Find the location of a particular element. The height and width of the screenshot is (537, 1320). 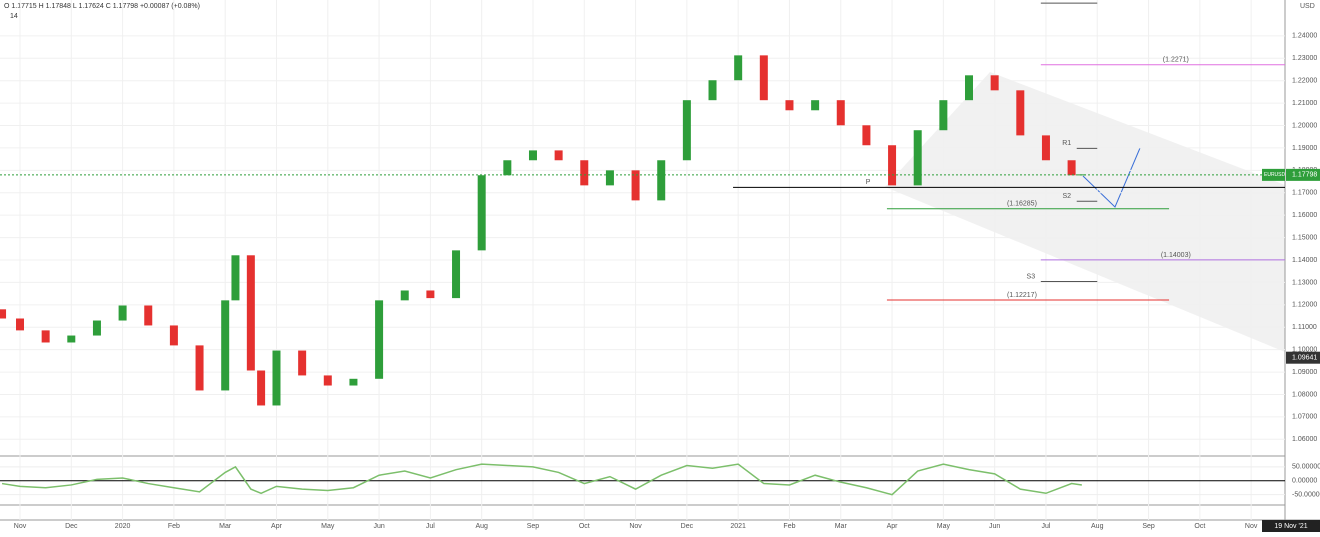

currency: USD is located at coordinates (1307, 6).